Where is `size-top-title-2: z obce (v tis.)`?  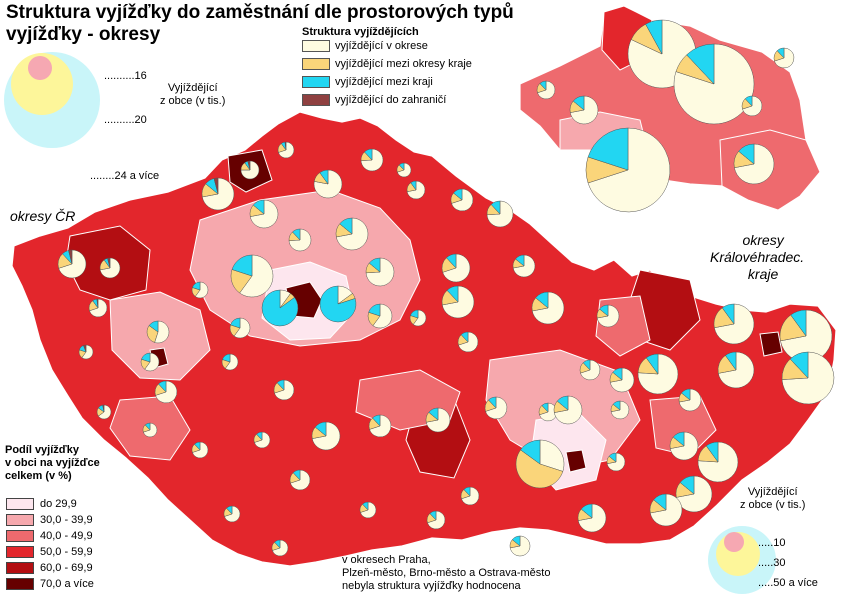 size-top-title-2: z obce (v tis.) is located at coordinates (193, 101).